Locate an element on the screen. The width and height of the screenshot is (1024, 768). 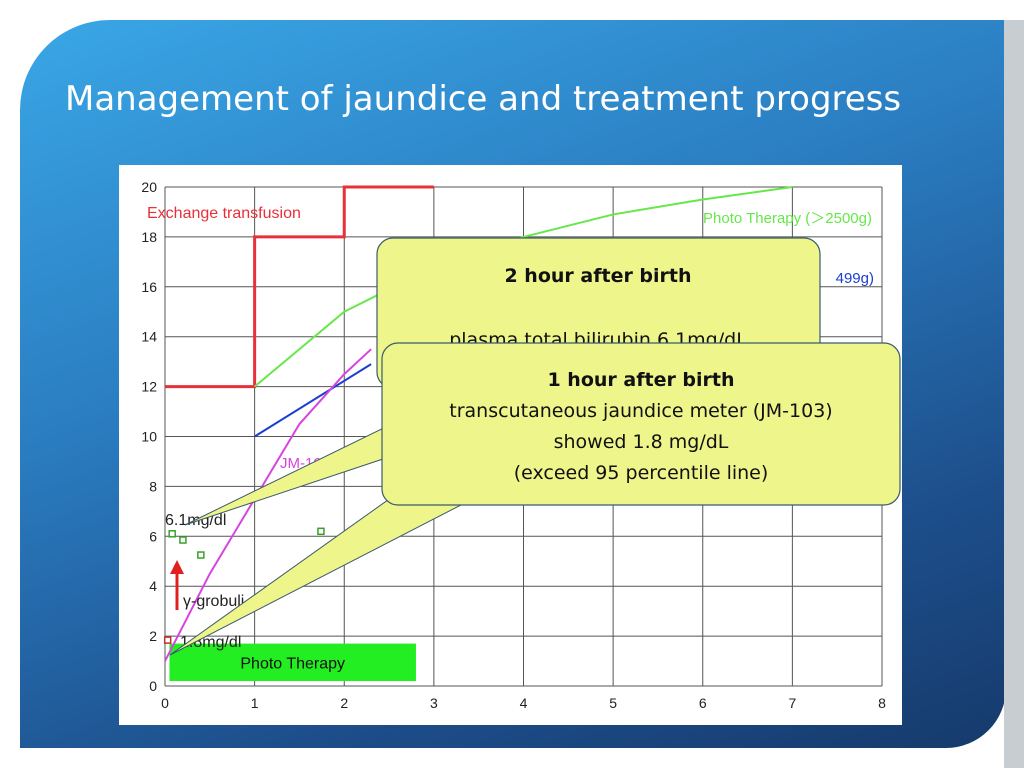
x-tick-label: 5 is located at coordinates (613, 703).